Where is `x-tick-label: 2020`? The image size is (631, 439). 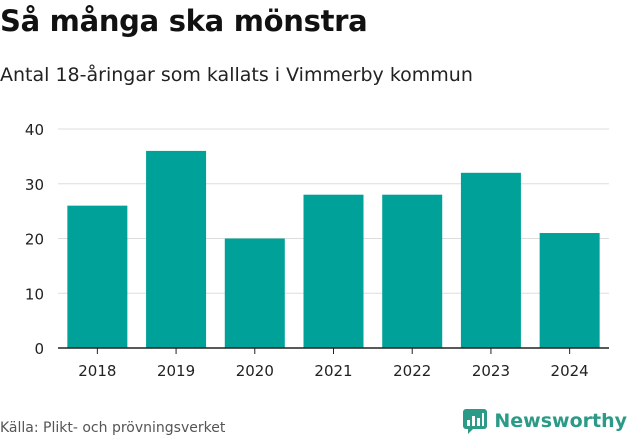
x-tick-label: 2020 is located at coordinates (255, 371).